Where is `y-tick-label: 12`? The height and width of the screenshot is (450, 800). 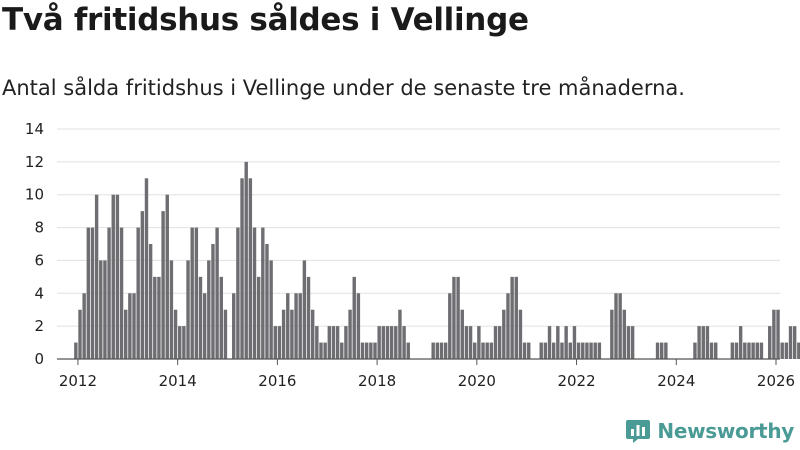 y-tick-label: 12 is located at coordinates (34, 162).